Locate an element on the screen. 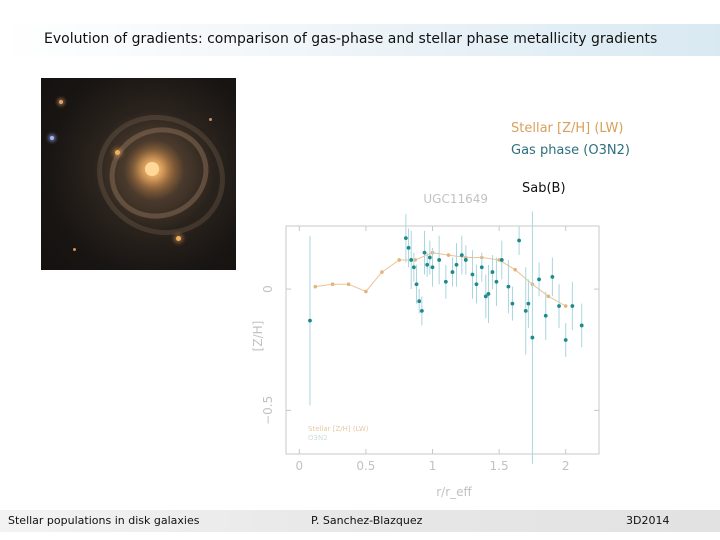 This screenshot has width=720, height=540. x-tick-label: 2 is located at coordinates (566, 466).